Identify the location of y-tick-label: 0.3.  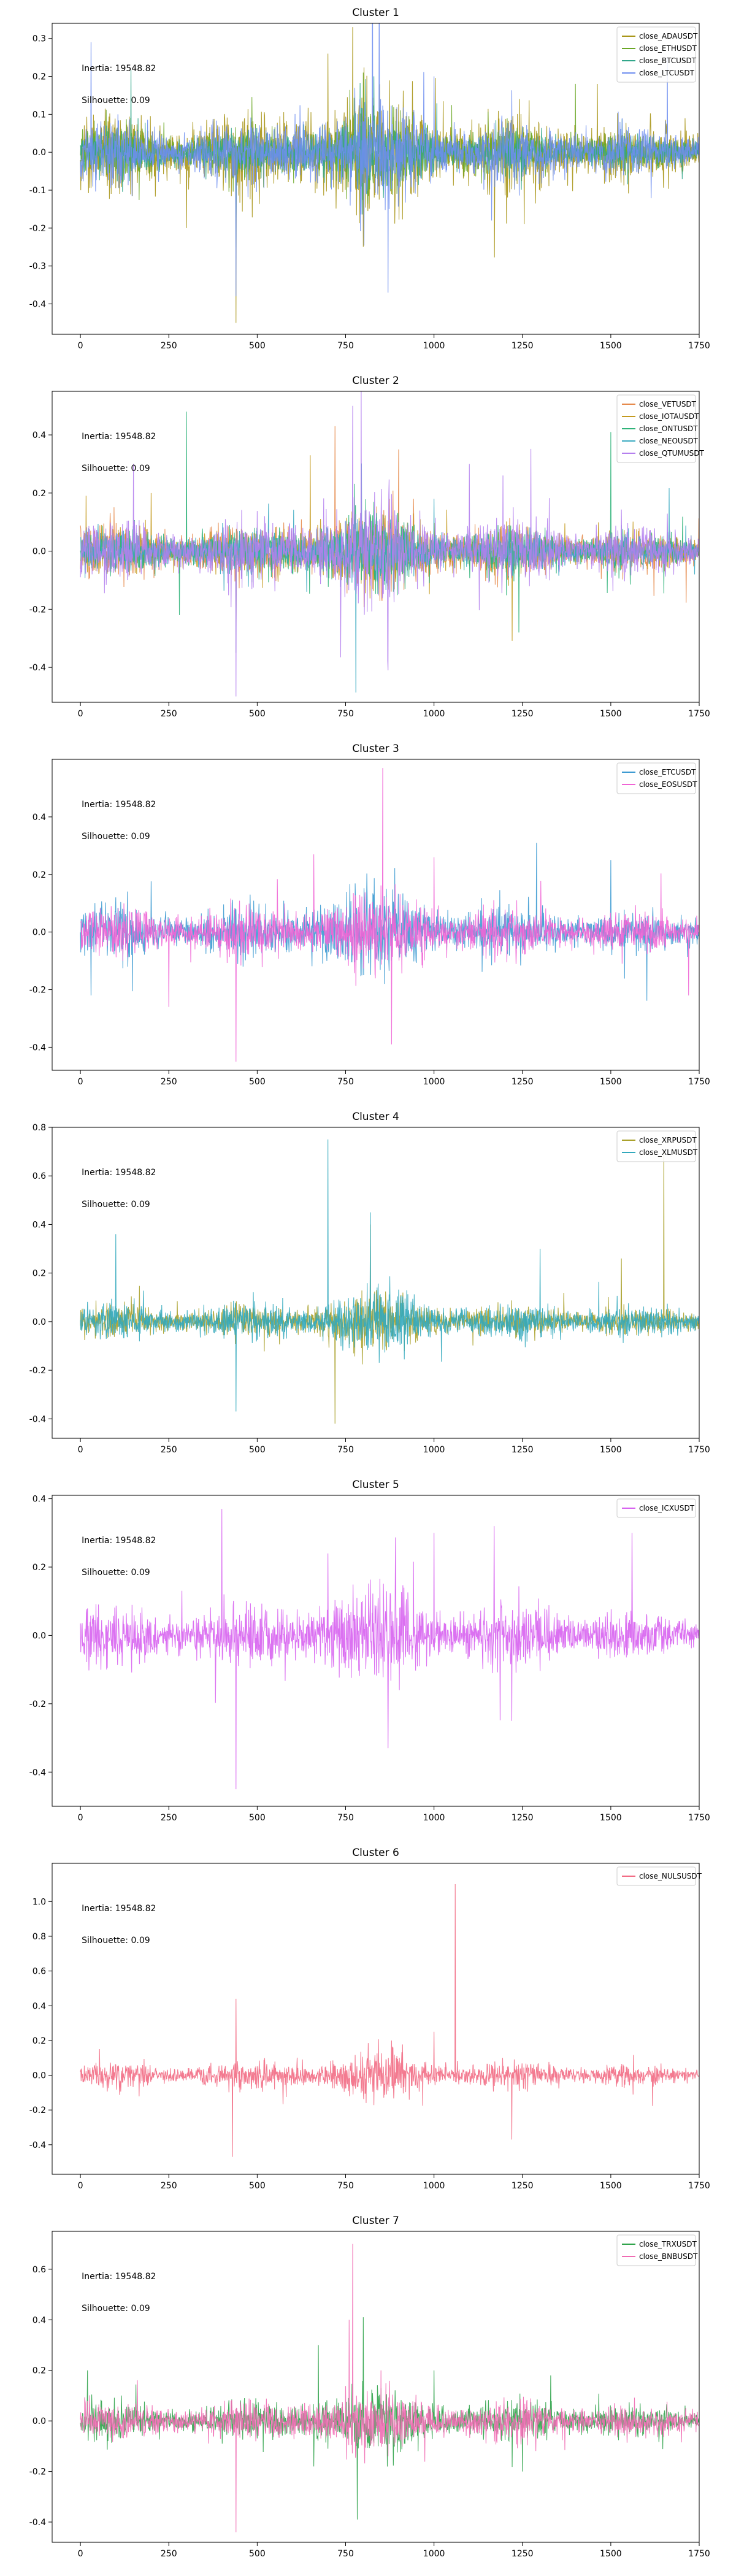
(39, 39).